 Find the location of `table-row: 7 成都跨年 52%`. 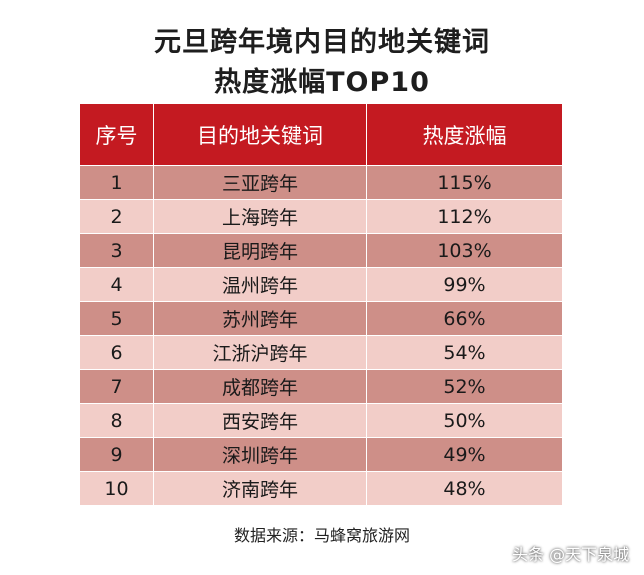

table-row: 7 成都跨年 52% is located at coordinates (321, 386).